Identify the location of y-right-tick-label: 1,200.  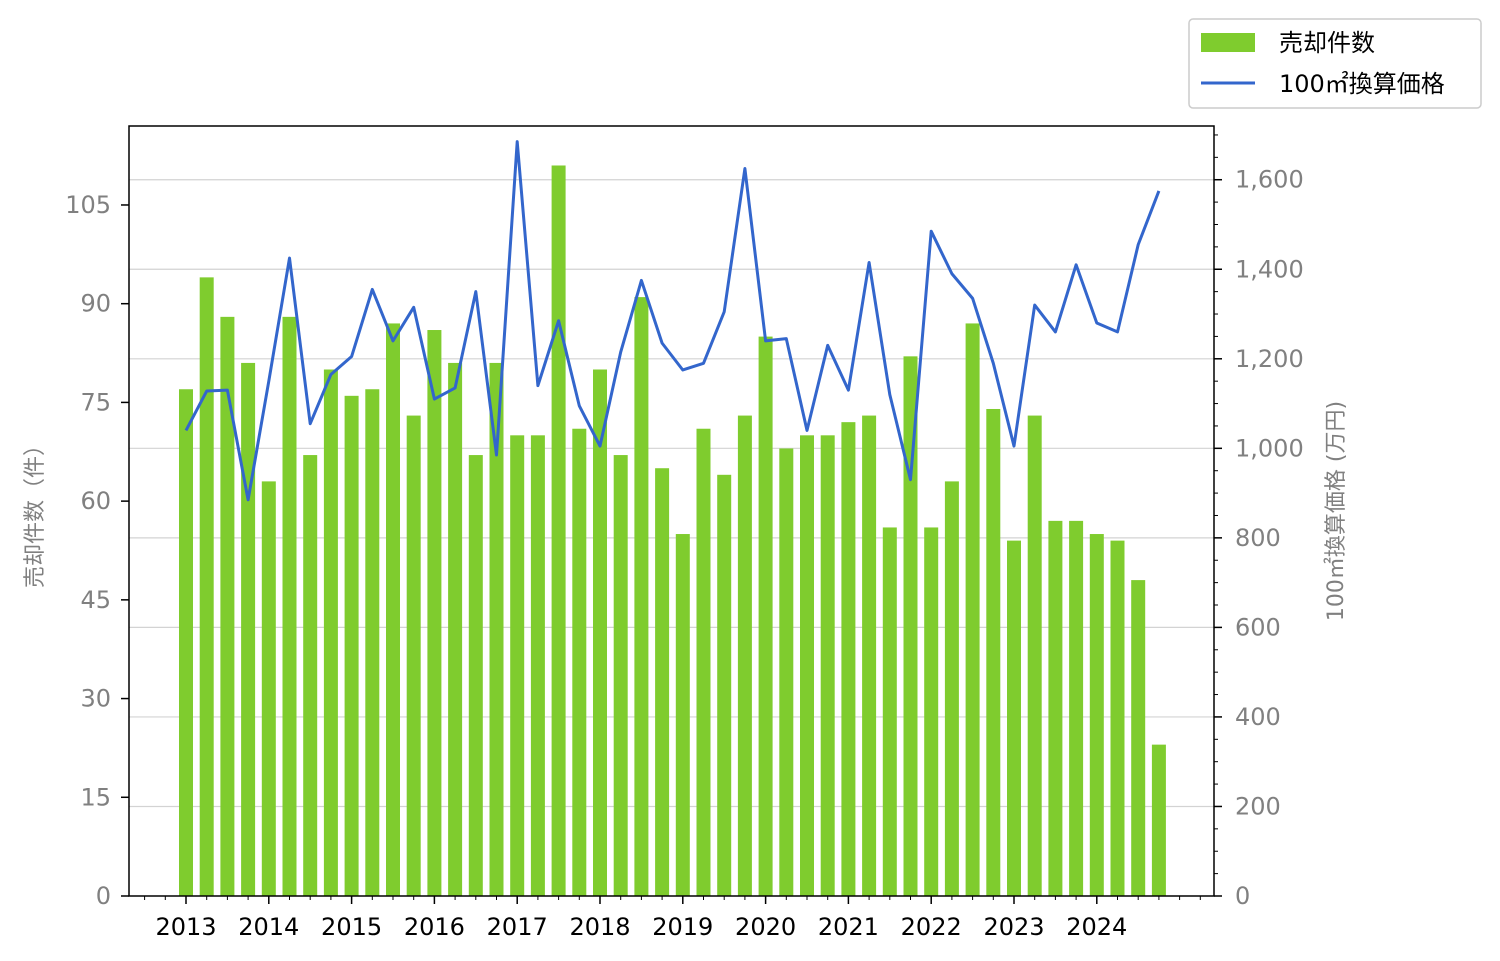
(1269, 359).